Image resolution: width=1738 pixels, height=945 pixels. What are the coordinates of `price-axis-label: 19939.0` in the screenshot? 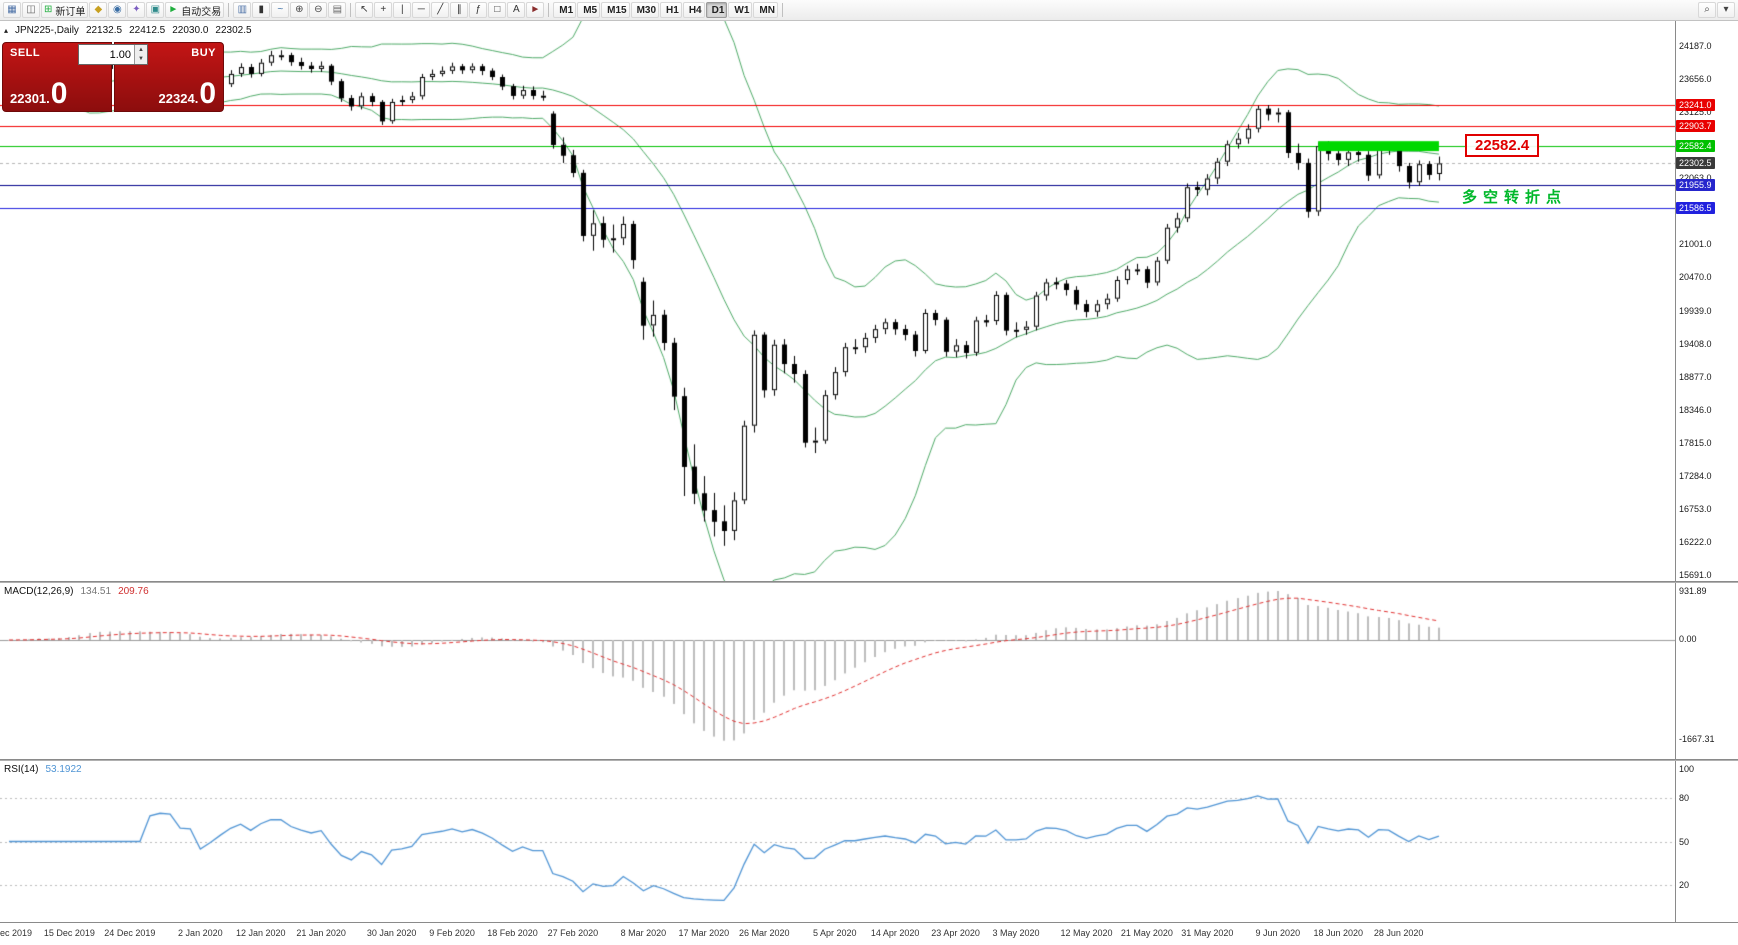 It's located at (1695, 310).